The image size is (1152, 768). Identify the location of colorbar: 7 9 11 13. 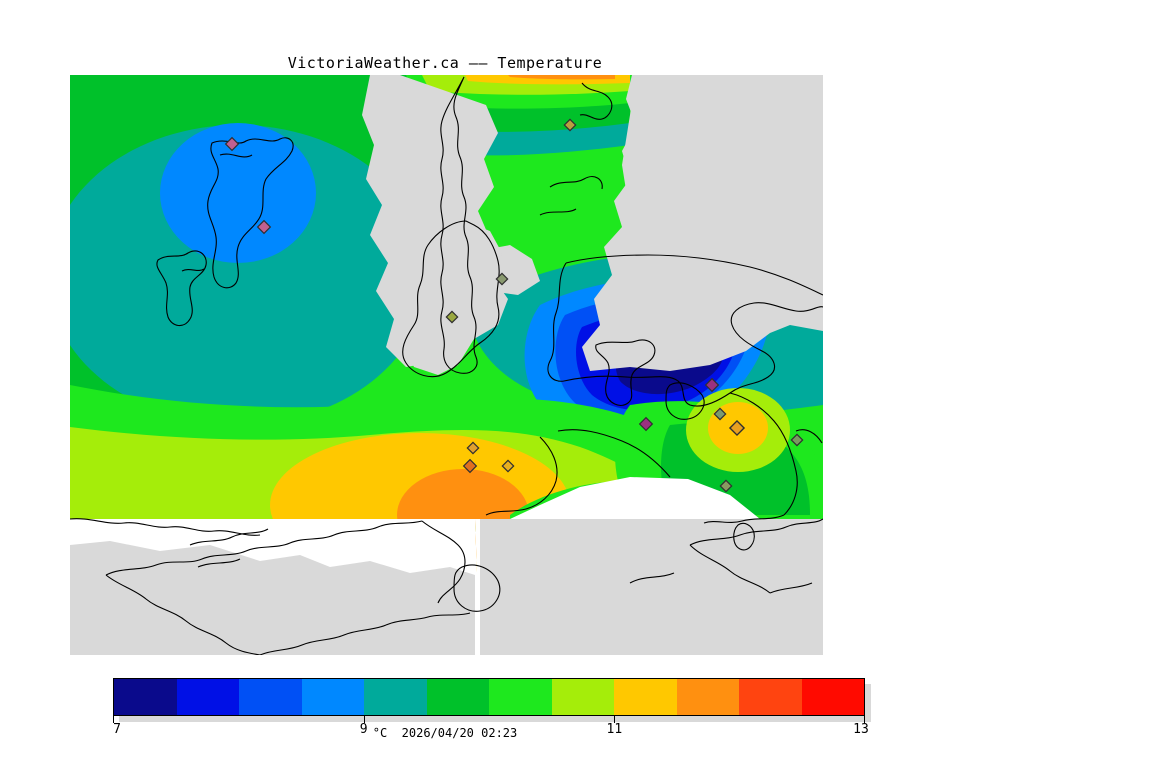
(492, 707).